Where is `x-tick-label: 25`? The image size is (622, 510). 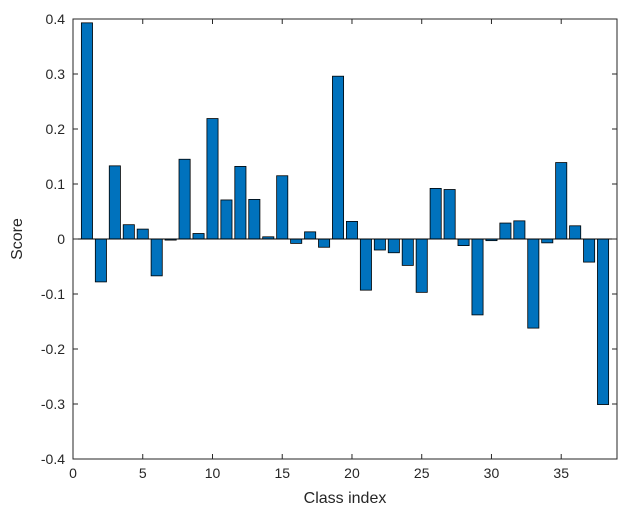
x-tick-label: 25 is located at coordinates (422, 473).